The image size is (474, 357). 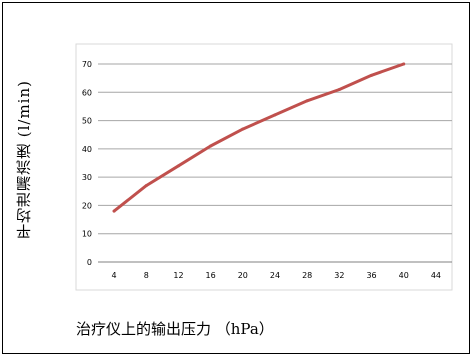 I want to click on y-tick-label: 60, so click(x=87, y=92).